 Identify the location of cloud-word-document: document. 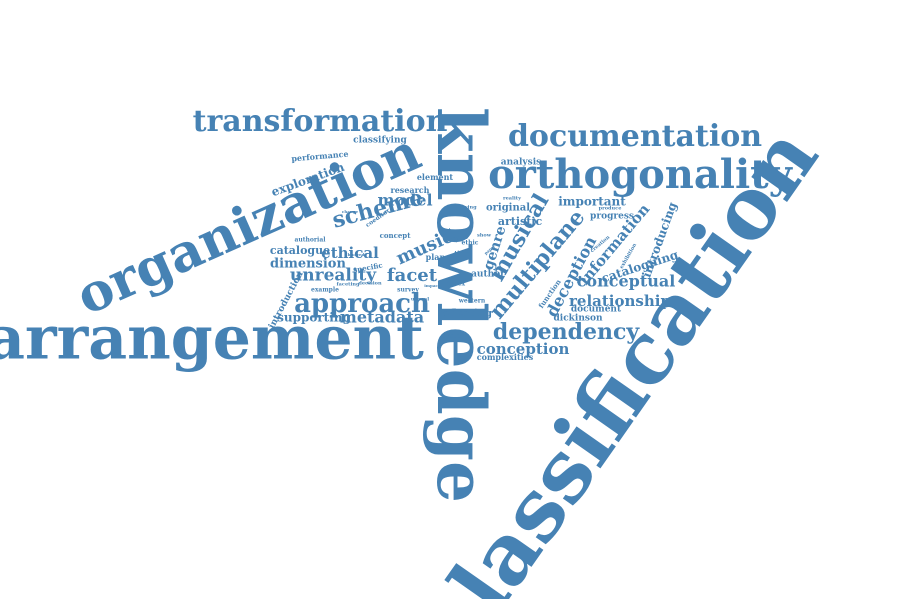
(596, 310).